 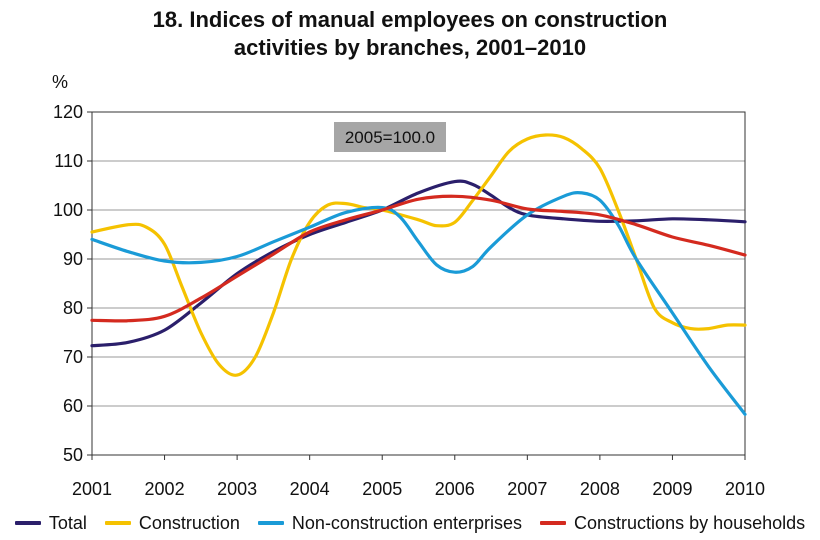 I want to click on y-tick-label: 50, so click(x=73, y=455).